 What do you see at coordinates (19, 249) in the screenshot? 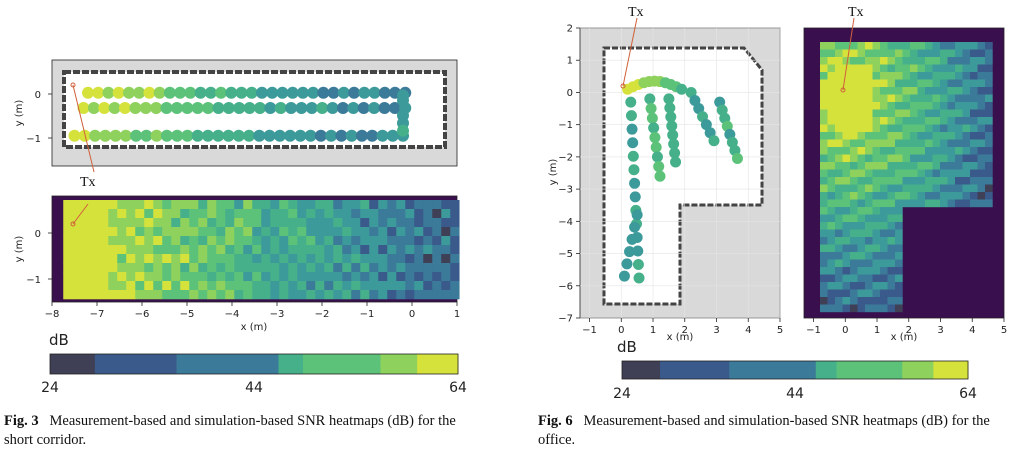
I see `left-bottom-ylabel: y (m)` at bounding box center [19, 249].